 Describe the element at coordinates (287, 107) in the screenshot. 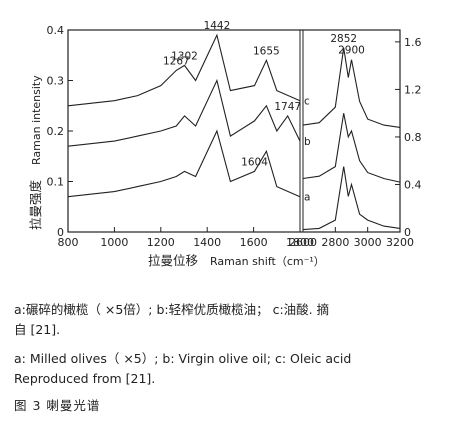

I see `peak-label: 1747` at that location.